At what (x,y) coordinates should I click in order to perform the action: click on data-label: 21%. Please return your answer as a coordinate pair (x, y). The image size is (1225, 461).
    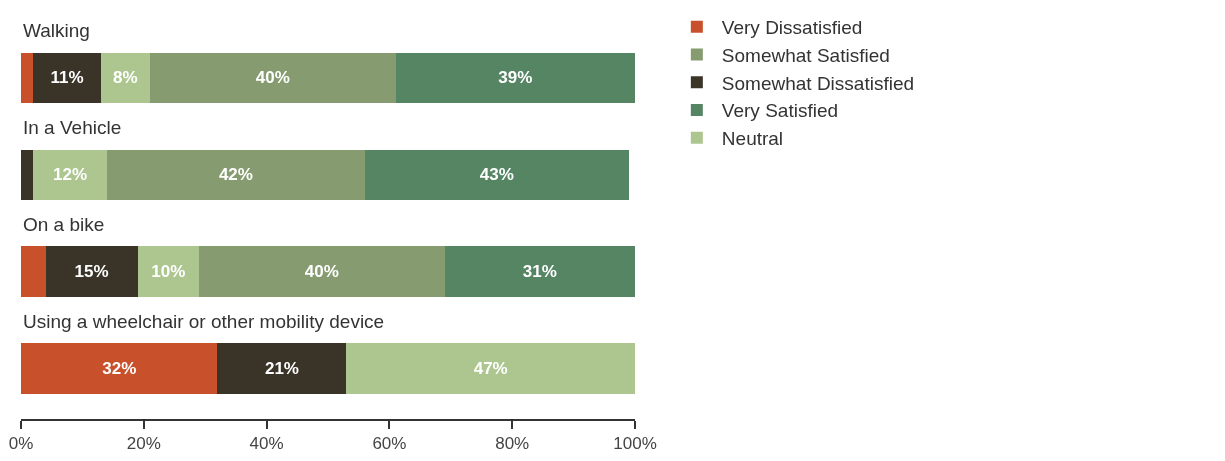
    Looking at the image, I should click on (281, 369).